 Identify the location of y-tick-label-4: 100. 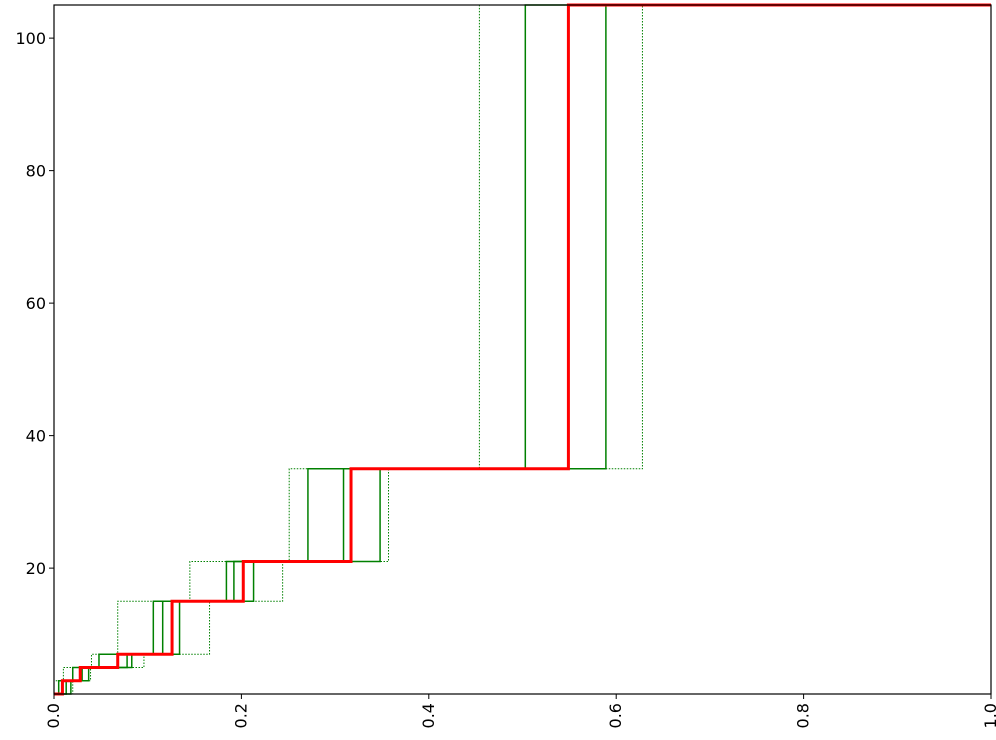
(30, 38).